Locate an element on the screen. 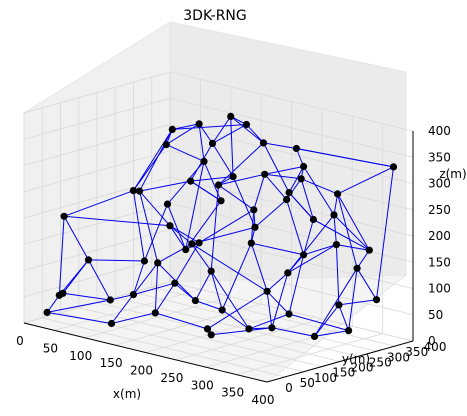 This screenshot has height=416, width=467. y-tick-label: 0 is located at coordinates (289, 388).